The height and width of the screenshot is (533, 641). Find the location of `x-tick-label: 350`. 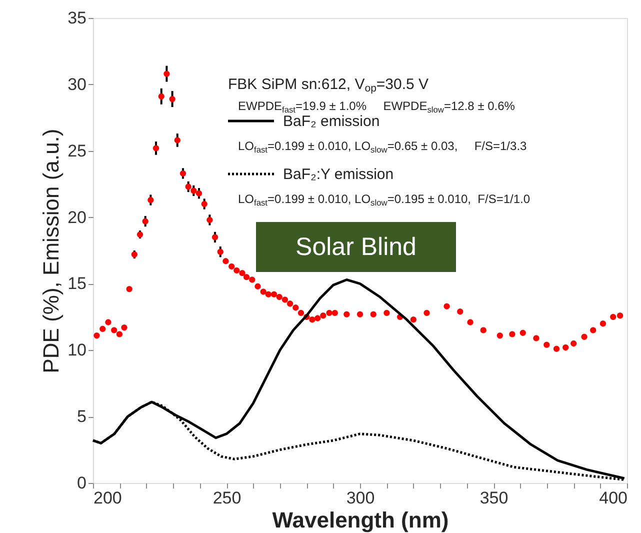

x-tick-label: 350 is located at coordinates (494, 498).